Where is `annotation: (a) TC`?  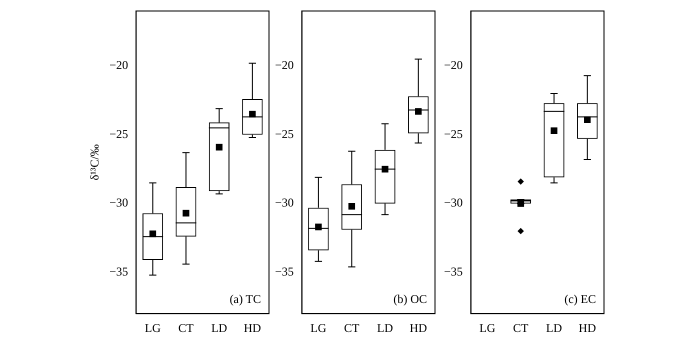
annotation: (a) TC is located at coordinates (245, 299).